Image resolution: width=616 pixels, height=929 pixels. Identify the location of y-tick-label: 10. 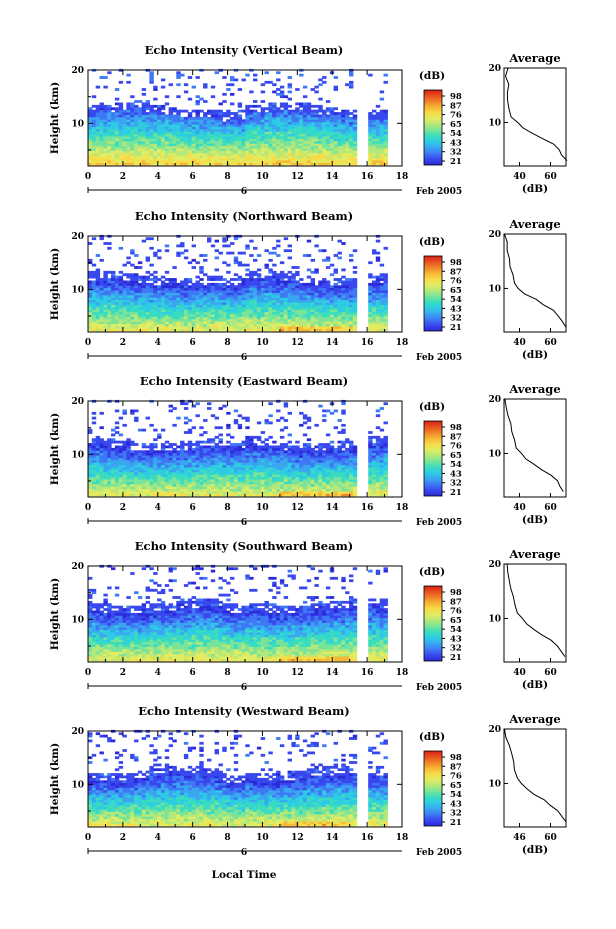
(77, 124).